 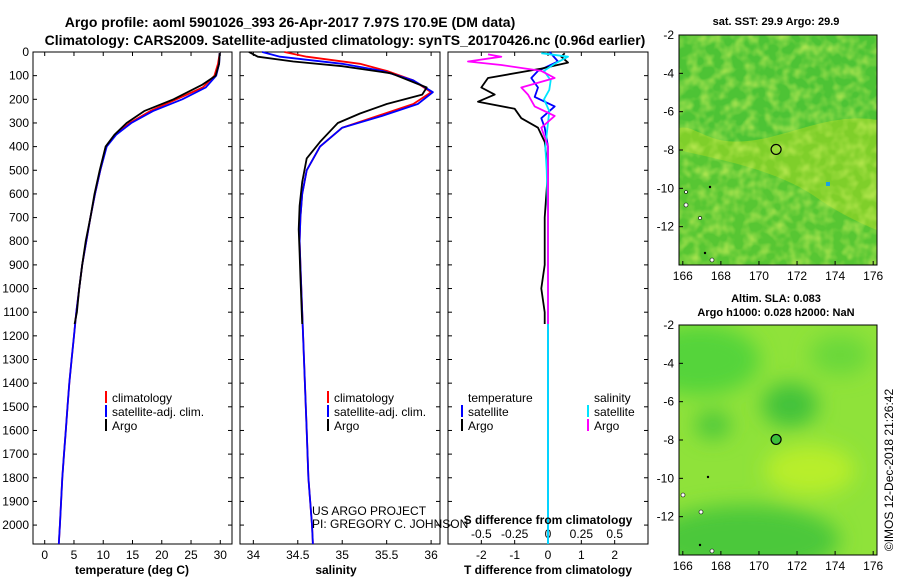 I want to click on x-tick-label: 36, so click(x=431, y=555).